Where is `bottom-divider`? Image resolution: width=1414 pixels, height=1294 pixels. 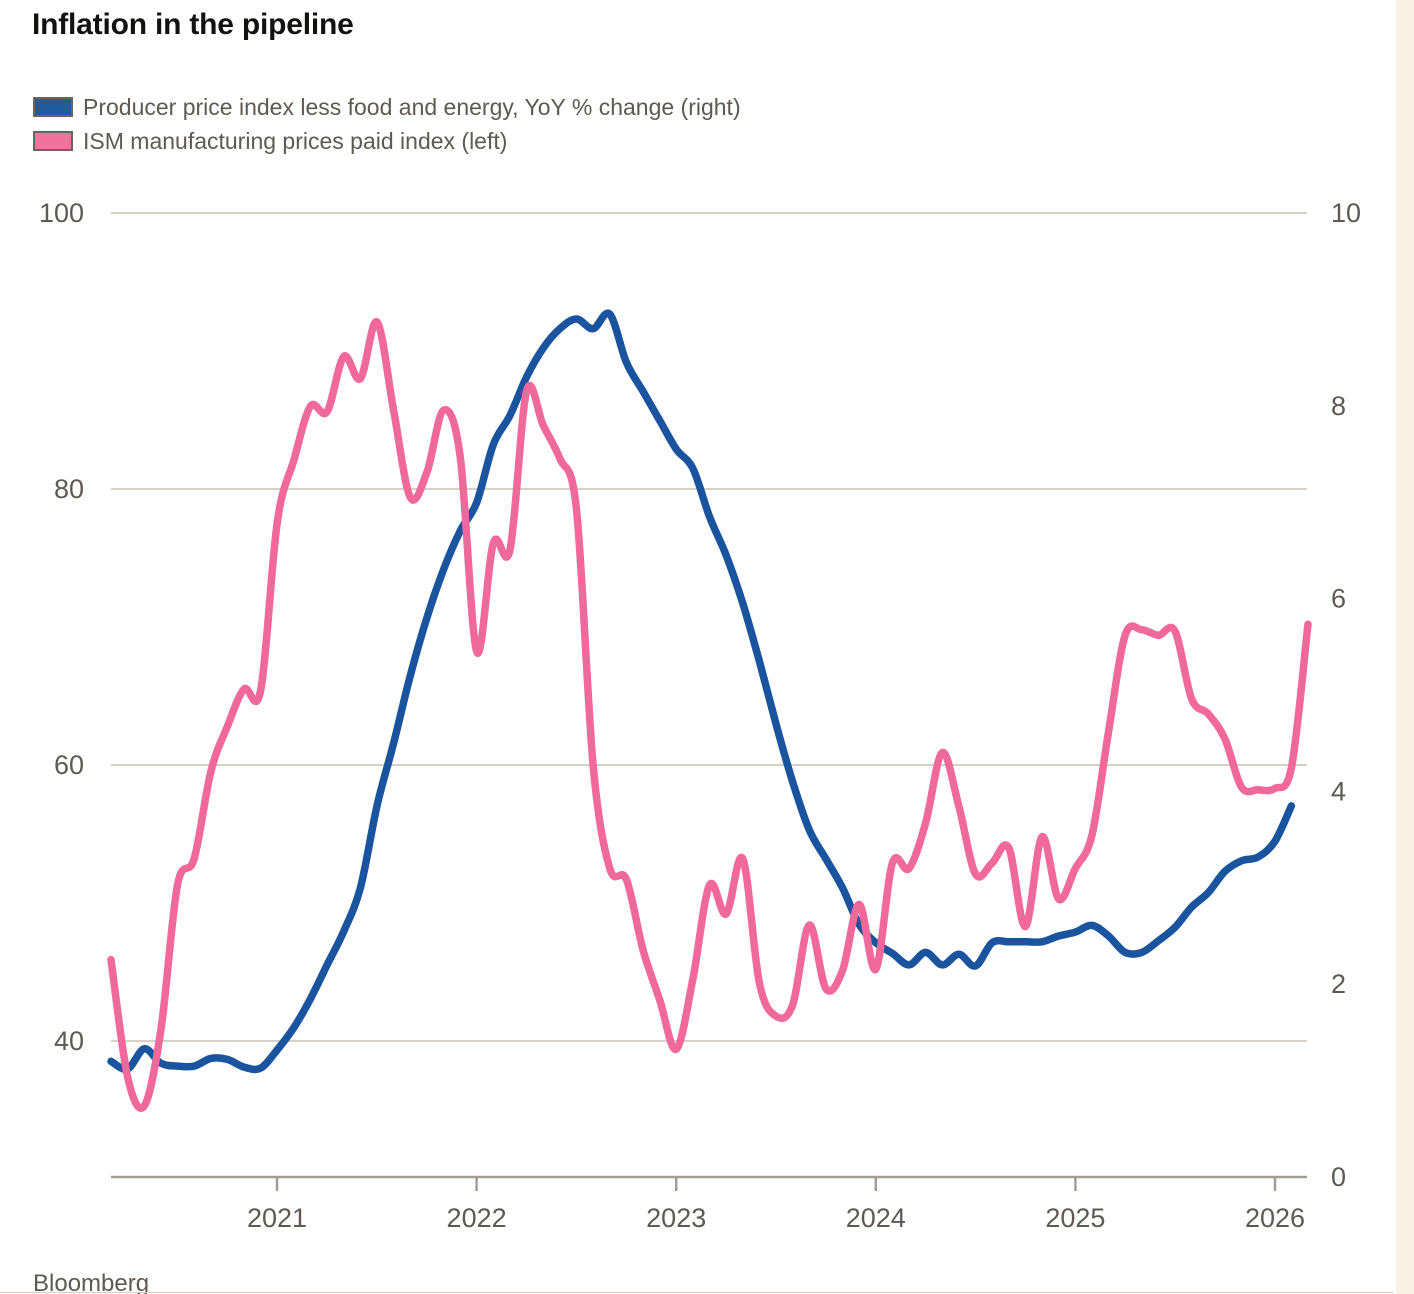
bottom-divider is located at coordinates (697, 1292).